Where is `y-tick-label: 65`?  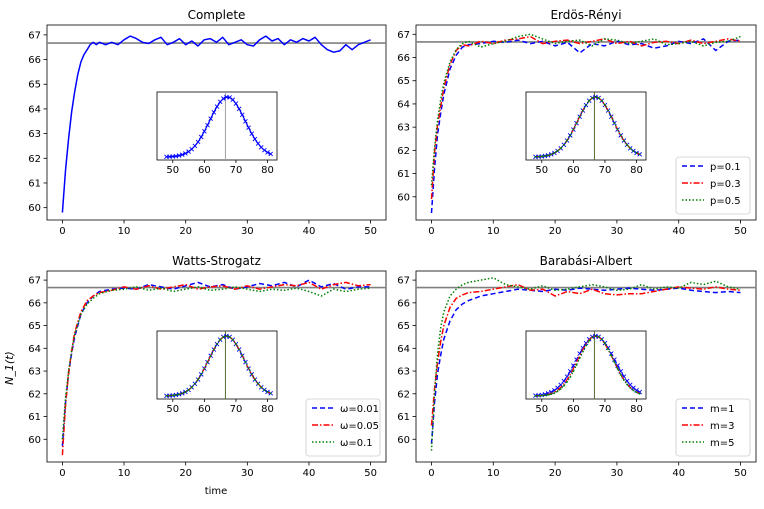 y-tick-label: 65 is located at coordinates (34, 326).